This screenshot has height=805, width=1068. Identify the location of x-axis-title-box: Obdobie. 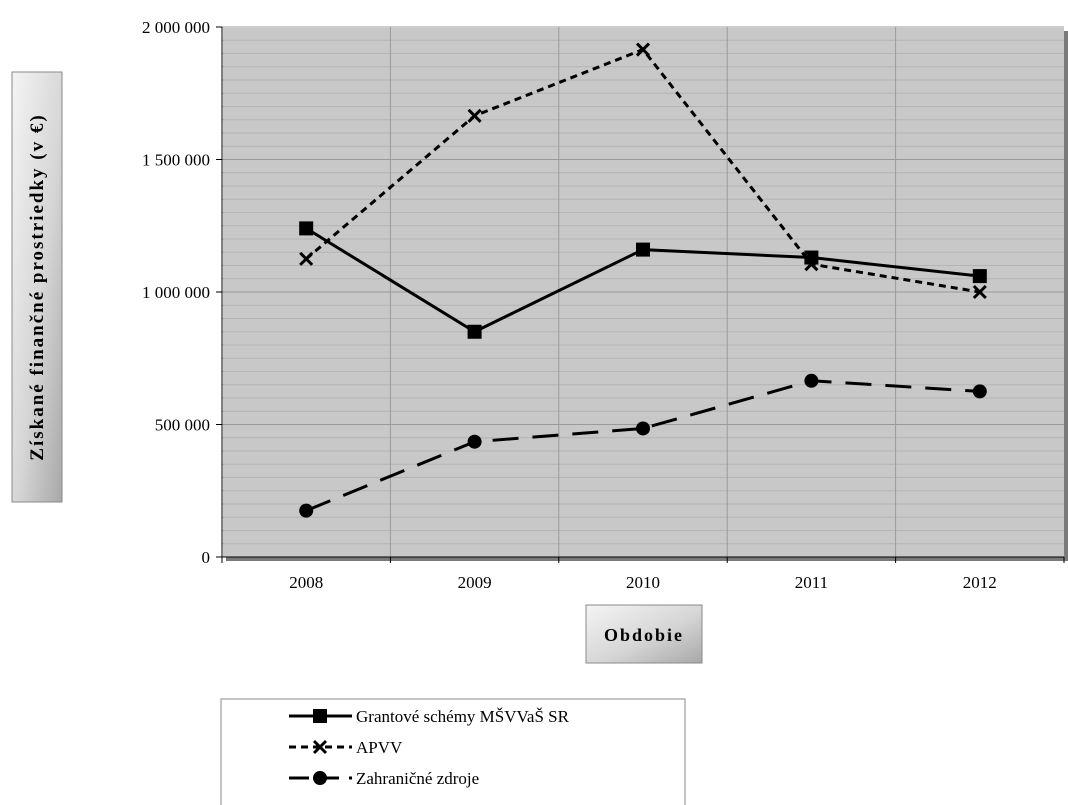
(644, 634).